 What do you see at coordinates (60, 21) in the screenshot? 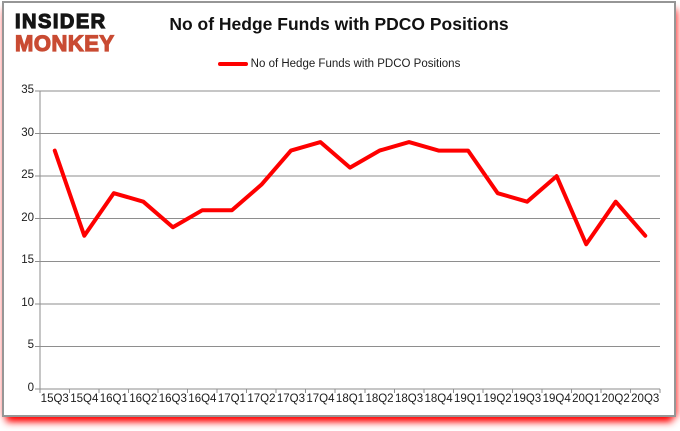
I see `logo-text-insider: INSIDER` at bounding box center [60, 21].